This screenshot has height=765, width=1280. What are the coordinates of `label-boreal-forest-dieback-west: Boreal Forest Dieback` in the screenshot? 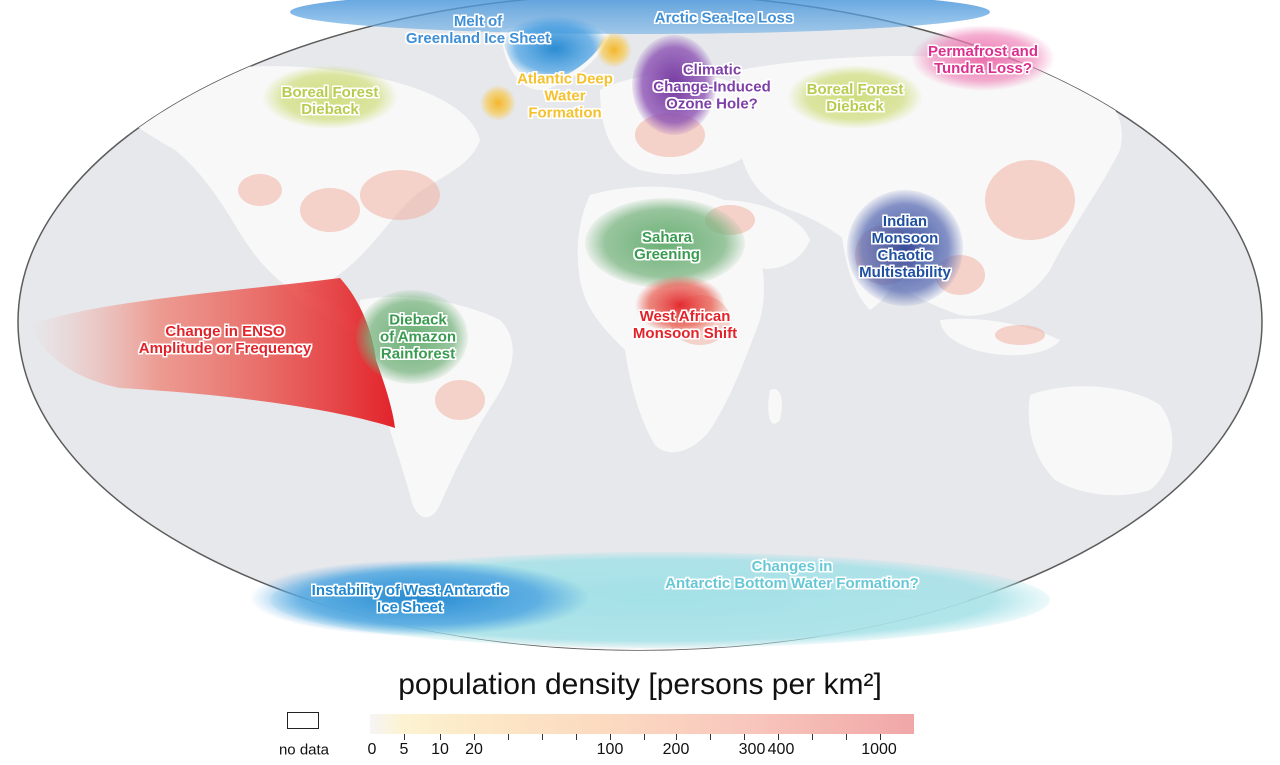 It's located at (330, 101).